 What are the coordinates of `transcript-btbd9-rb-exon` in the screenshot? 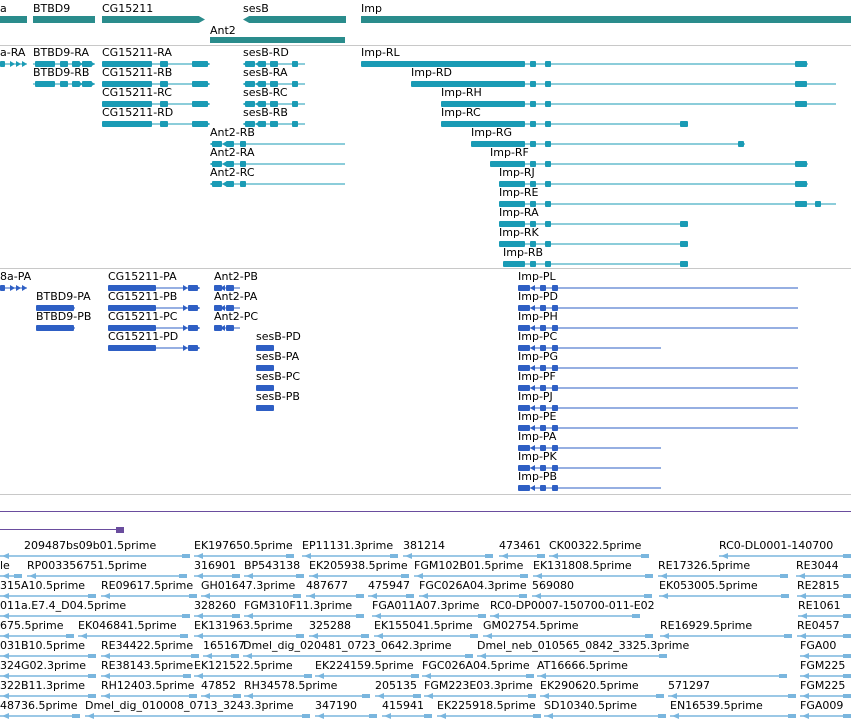 It's located at (64, 84).